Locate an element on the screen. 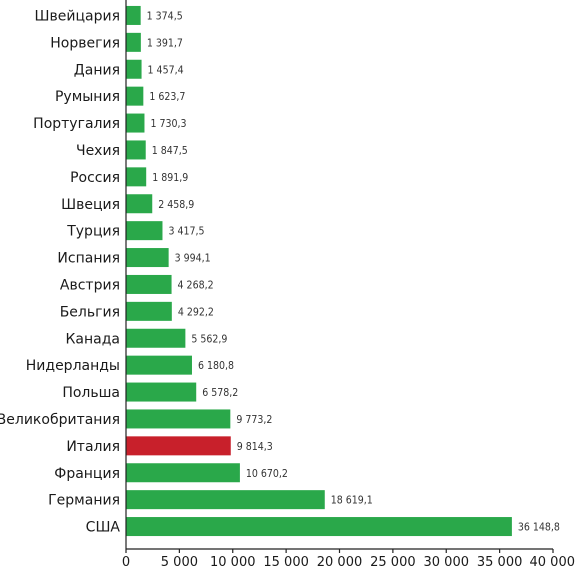 This screenshot has height=569, width=577. category-label: Швейцария is located at coordinates (77, 16).